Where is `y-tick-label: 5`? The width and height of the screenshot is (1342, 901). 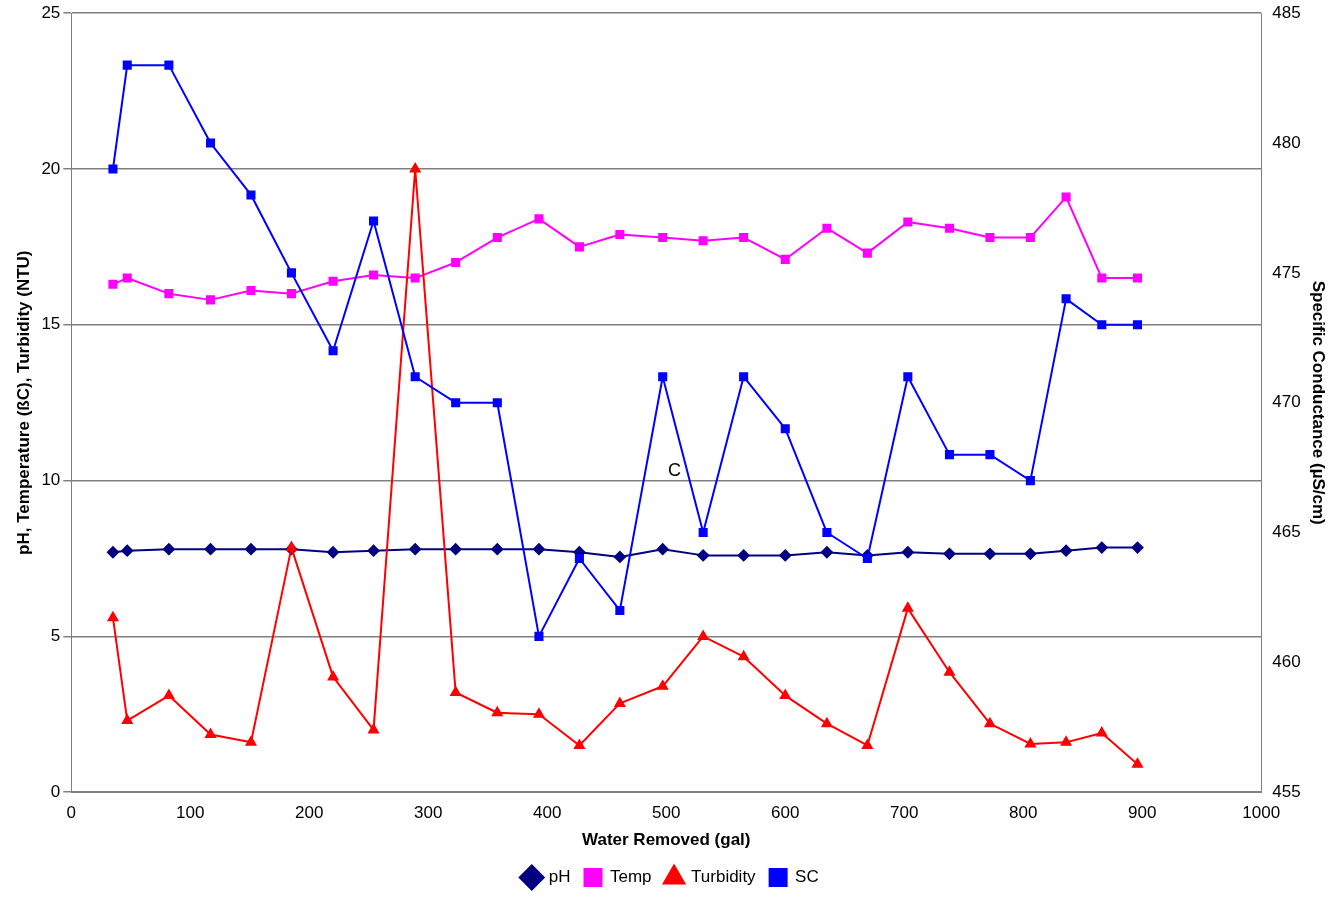 y-tick-label: 5 is located at coordinates (55, 636).